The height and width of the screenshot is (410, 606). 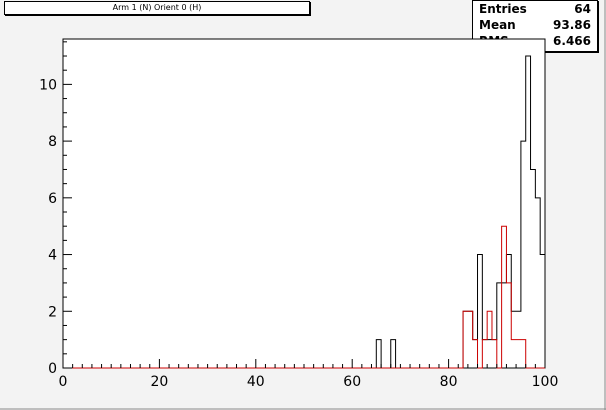 I want to click on stat-mean-label: Mean, so click(x=497, y=25).